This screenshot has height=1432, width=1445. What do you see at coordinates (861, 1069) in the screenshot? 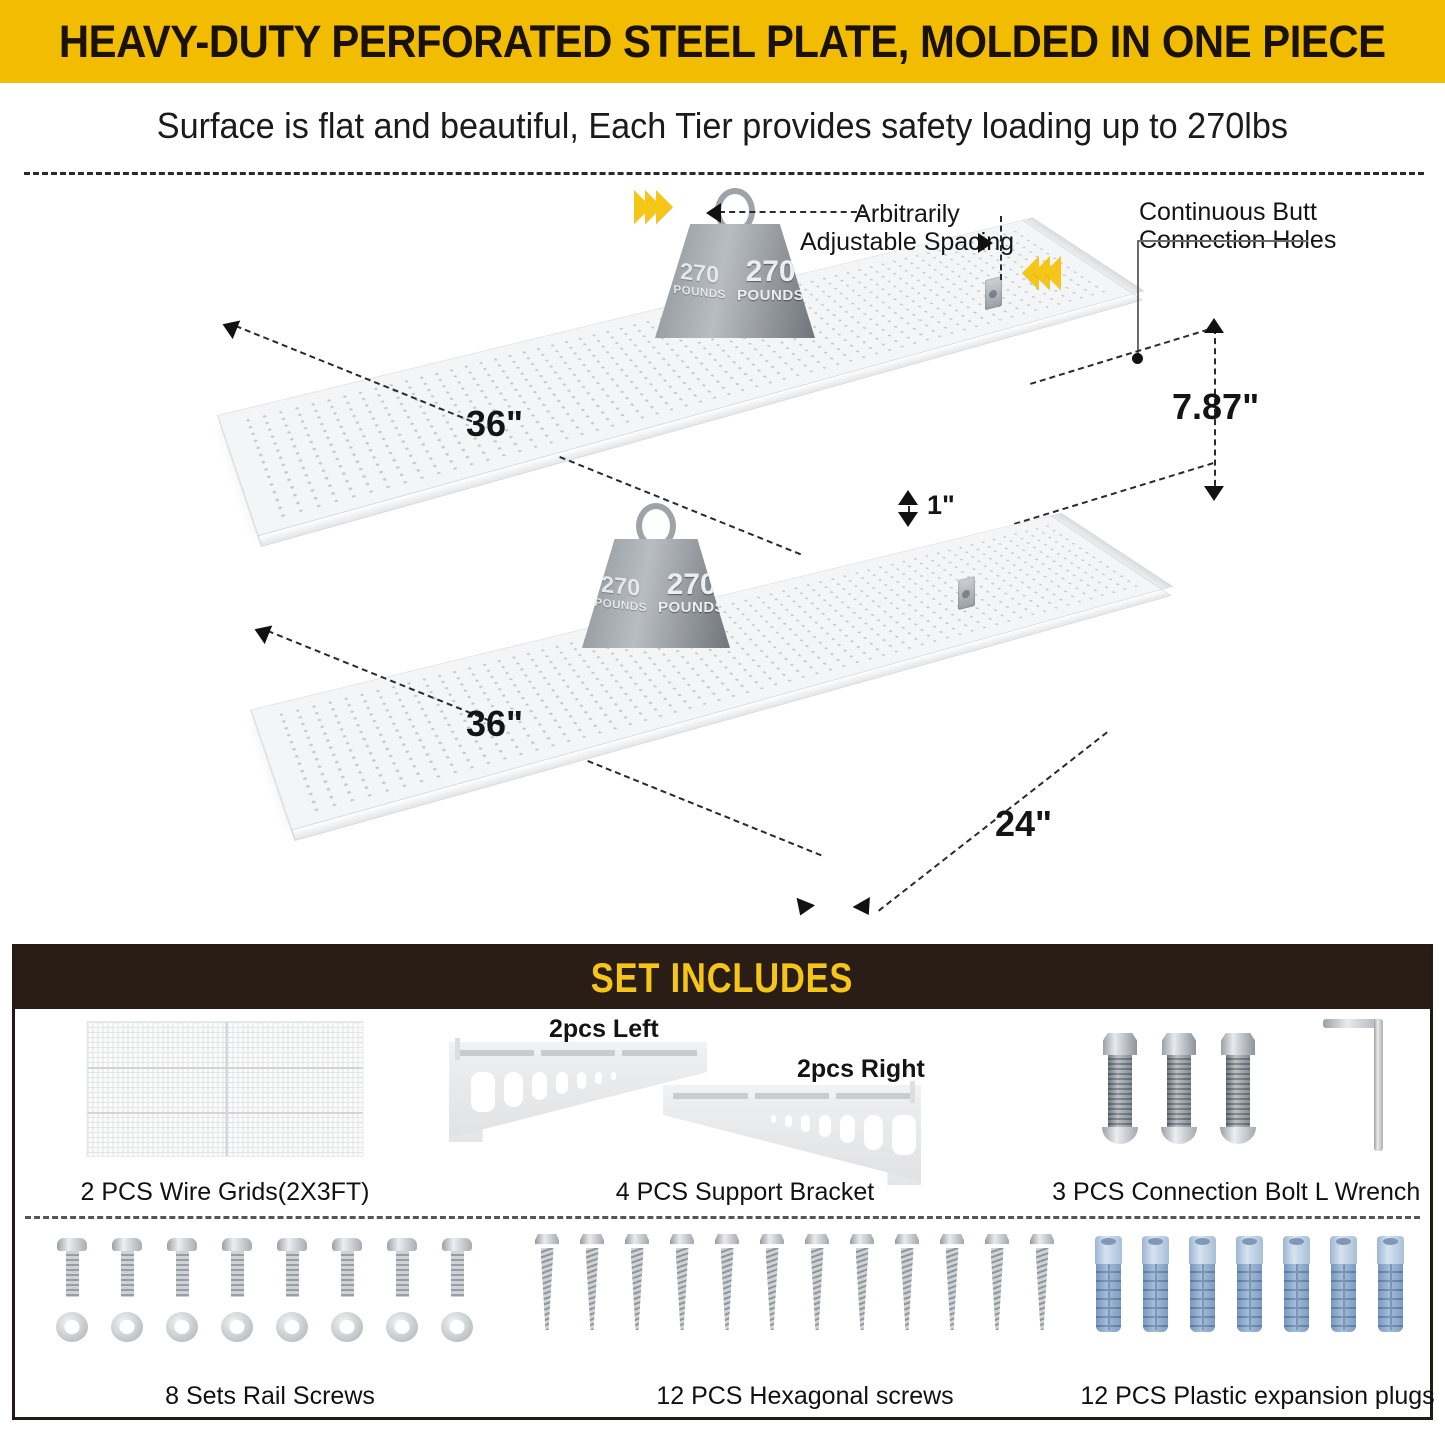
I see `bracket-sublabel-right: 2pcs Right` at bounding box center [861, 1069].